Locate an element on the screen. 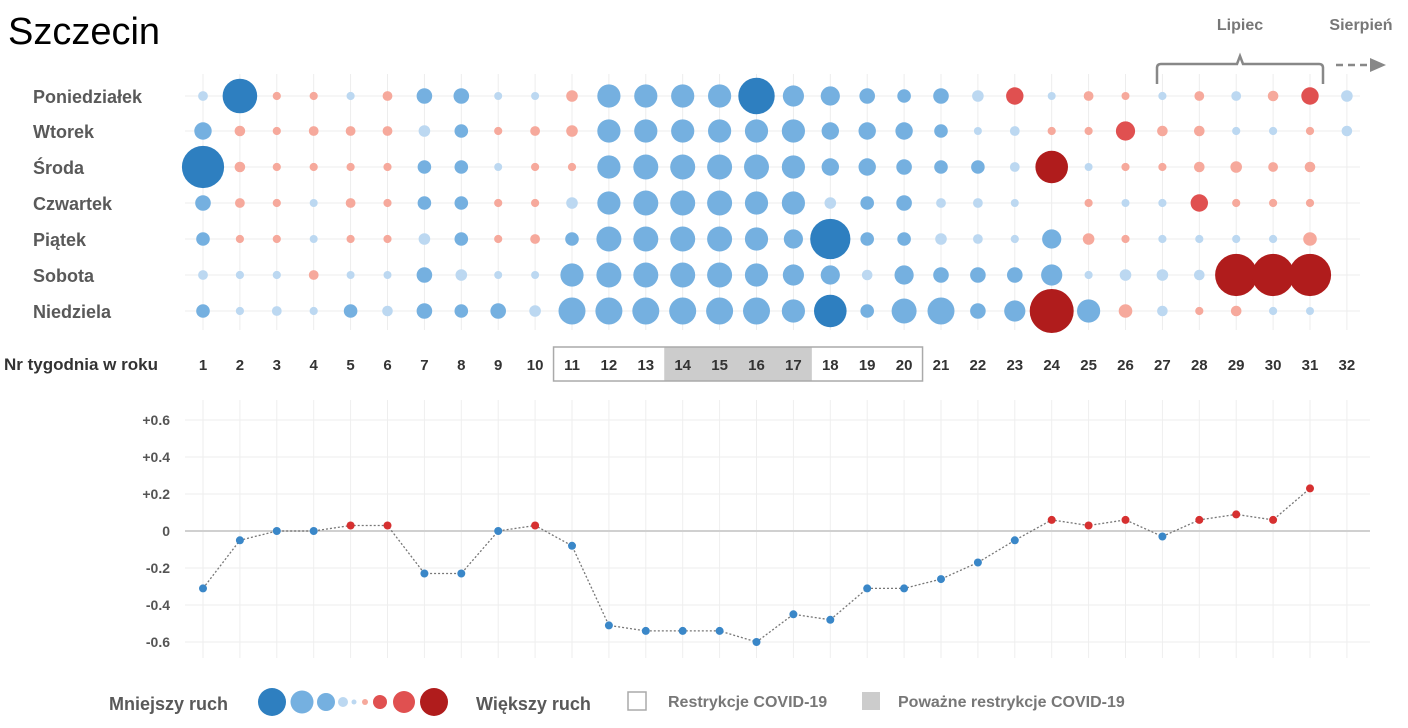 The height and width of the screenshot is (728, 1408). page-title: Szczecin is located at coordinates (84, 32).